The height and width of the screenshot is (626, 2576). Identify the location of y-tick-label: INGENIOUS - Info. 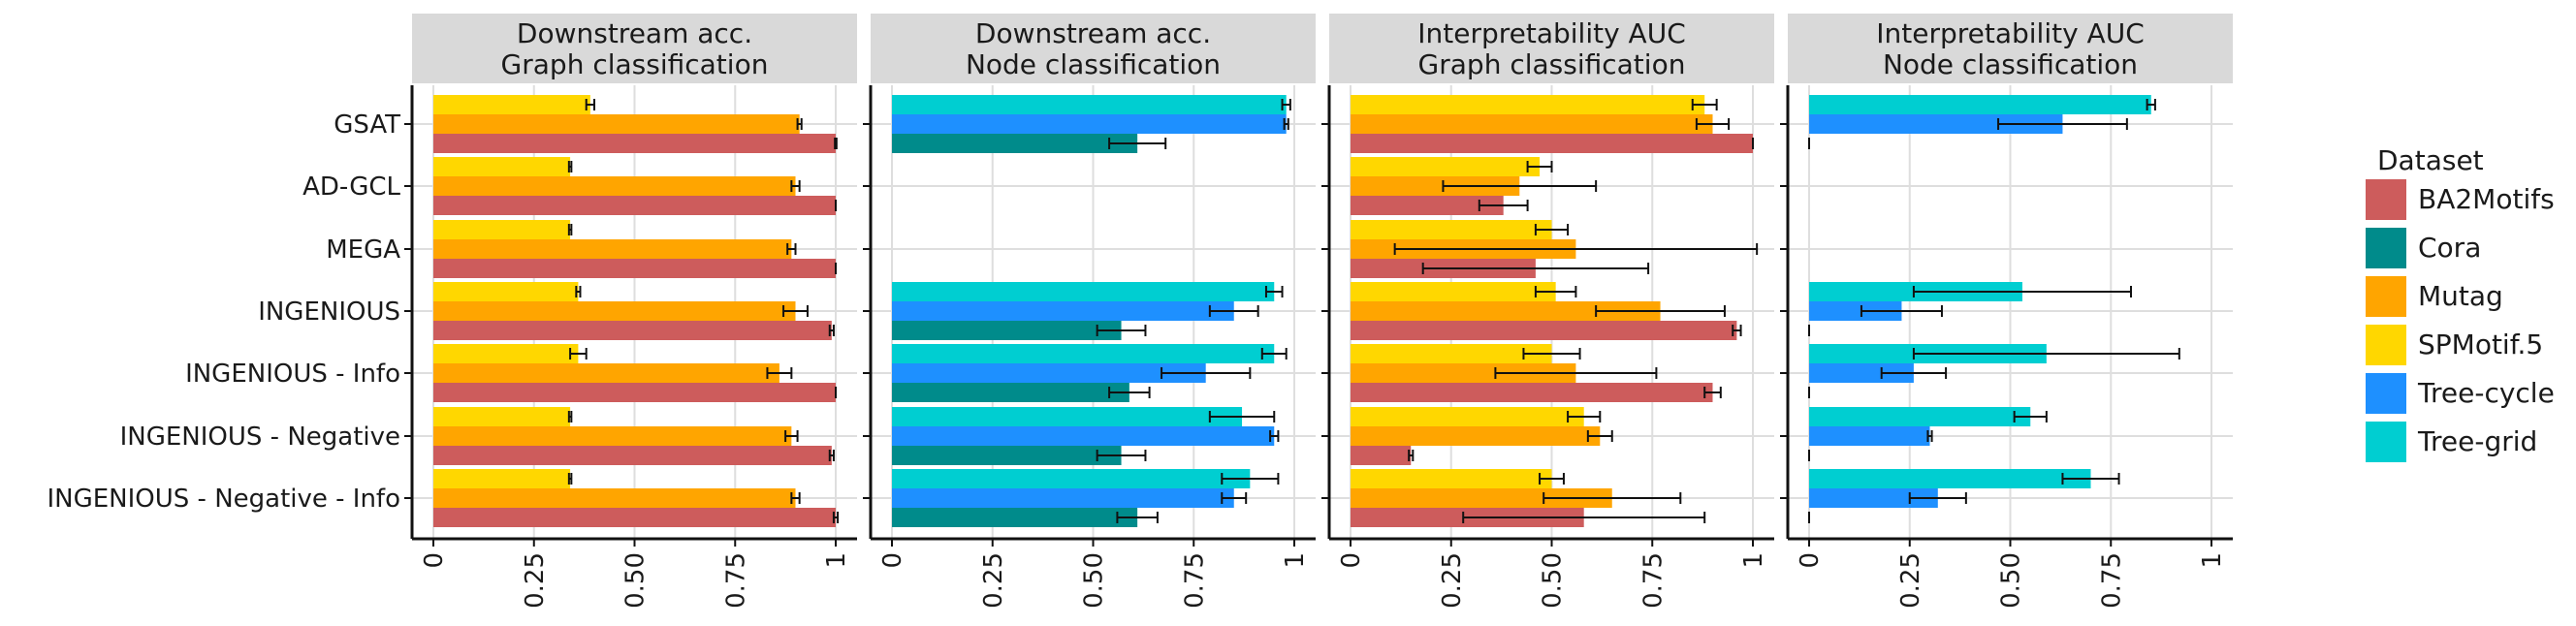
(293, 374).